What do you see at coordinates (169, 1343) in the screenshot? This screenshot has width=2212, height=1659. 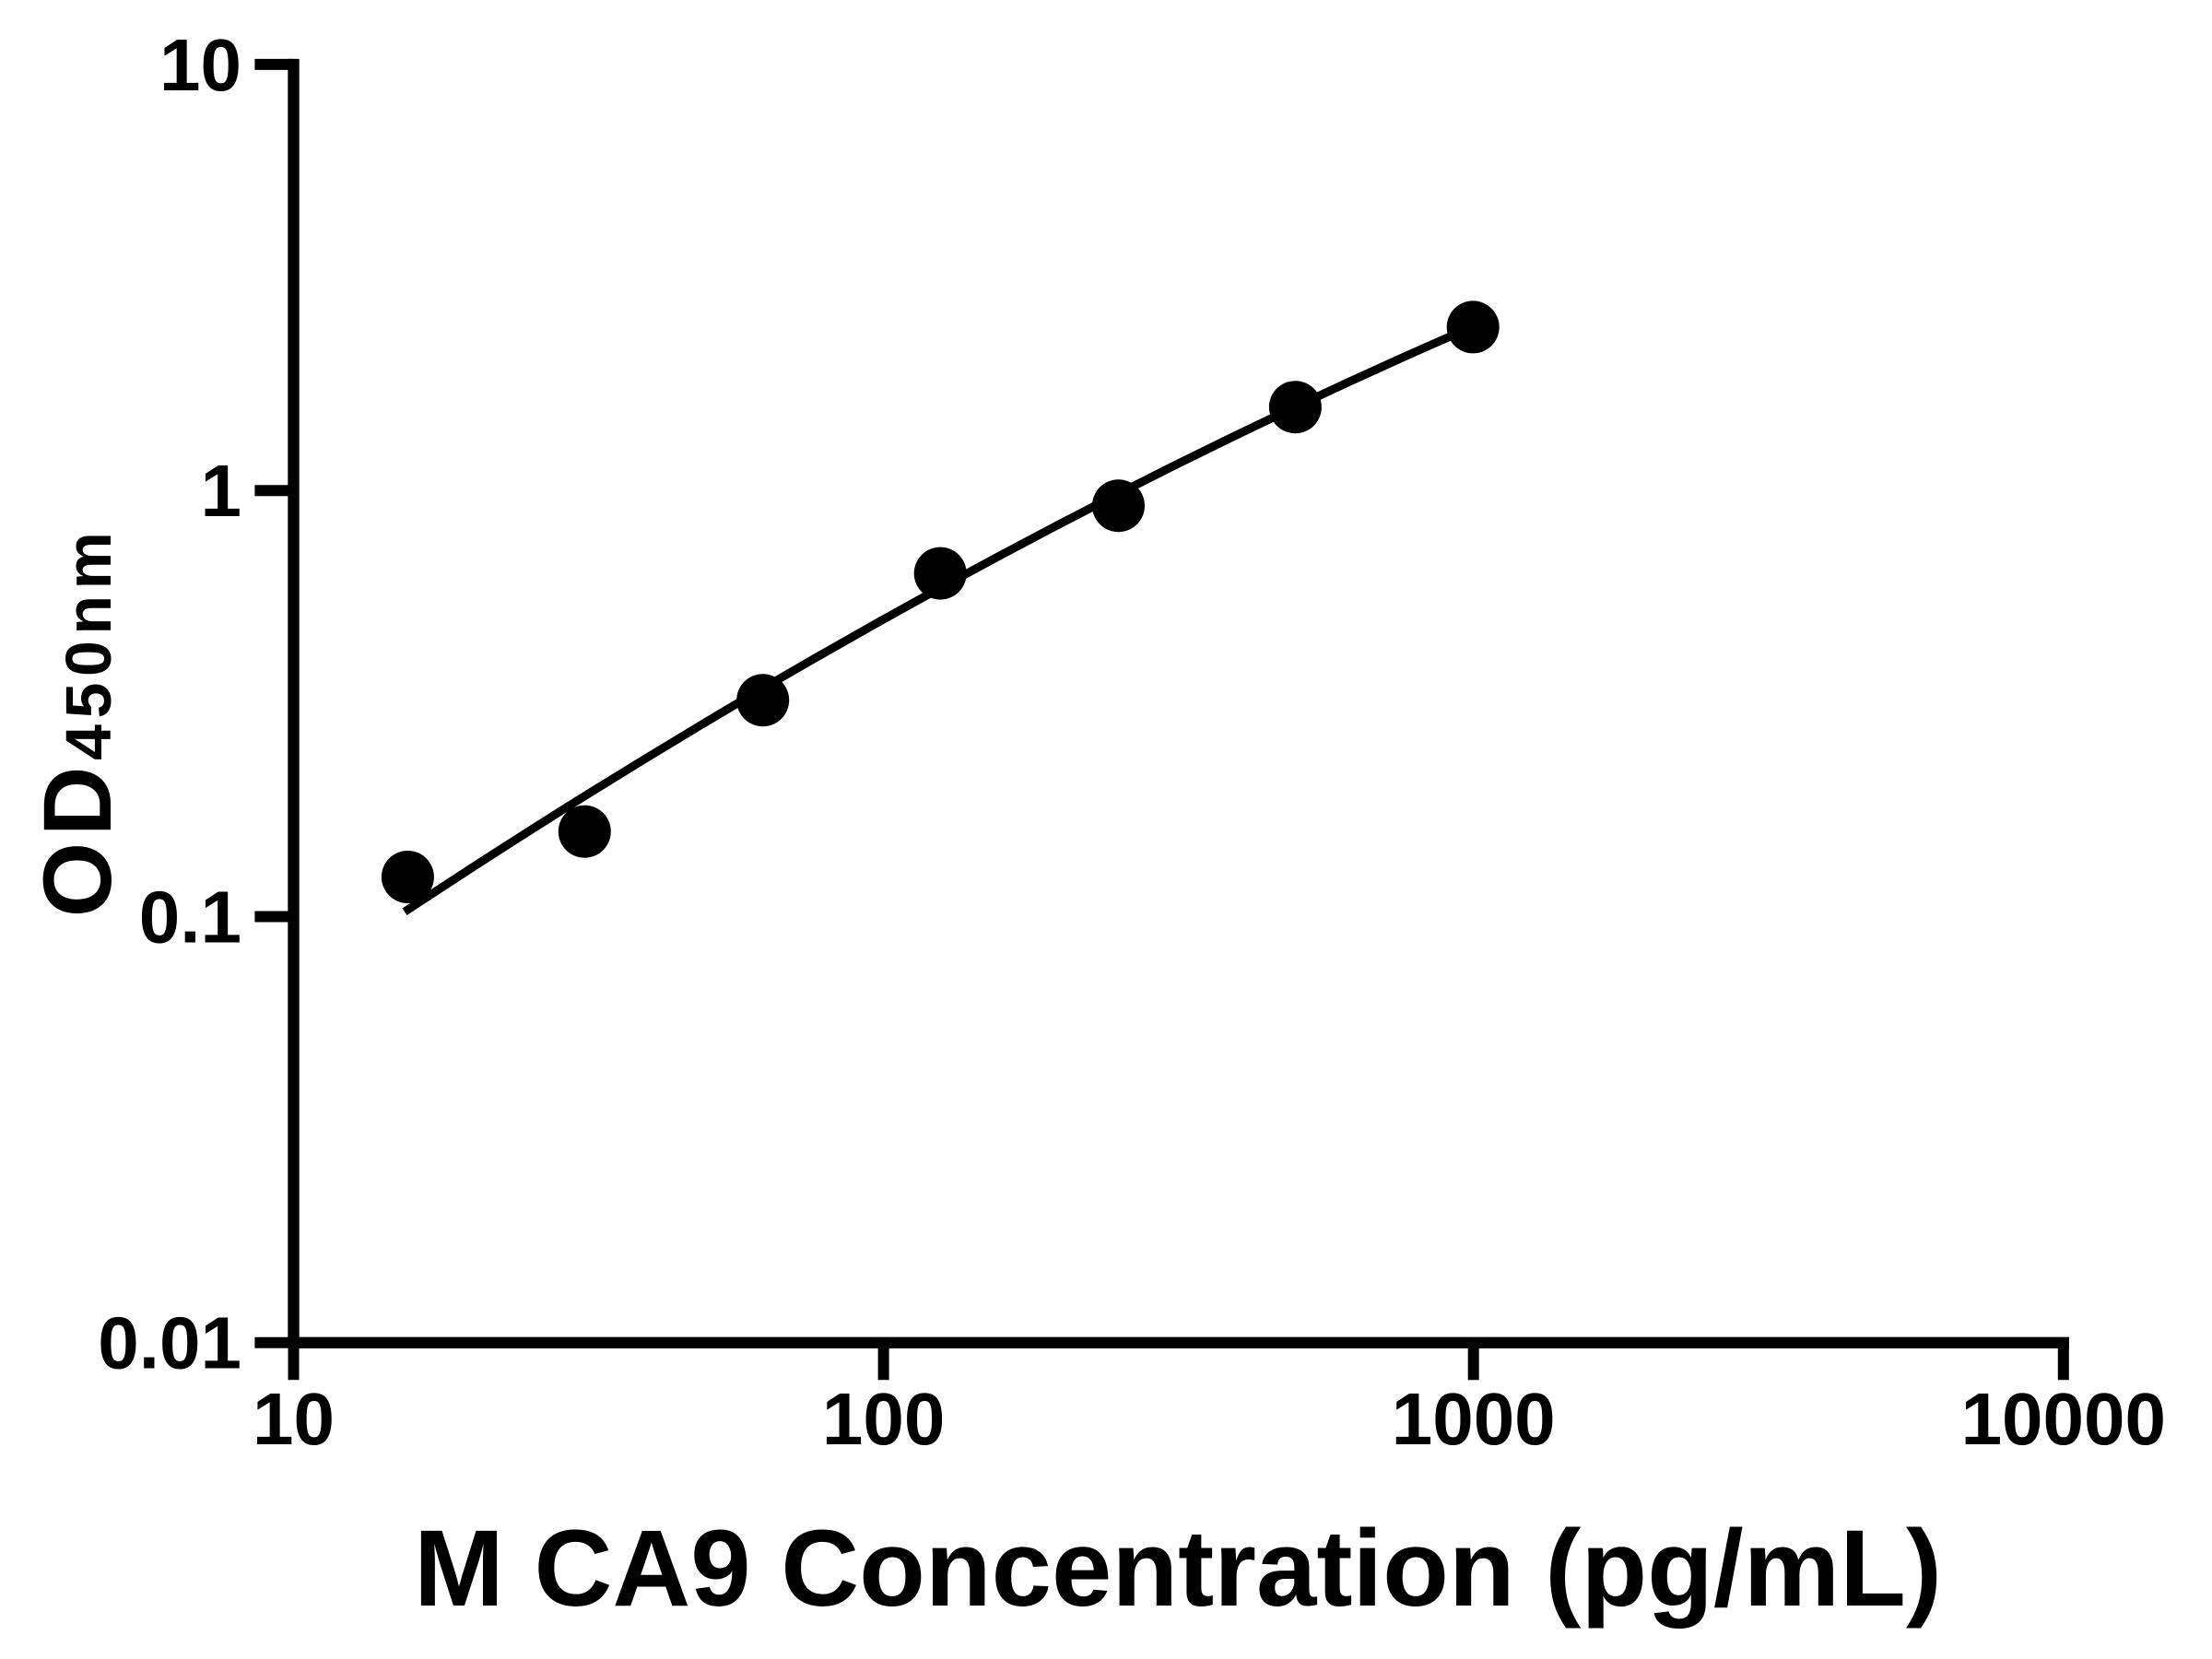 I see `svg-text: 0.01` at bounding box center [169, 1343].